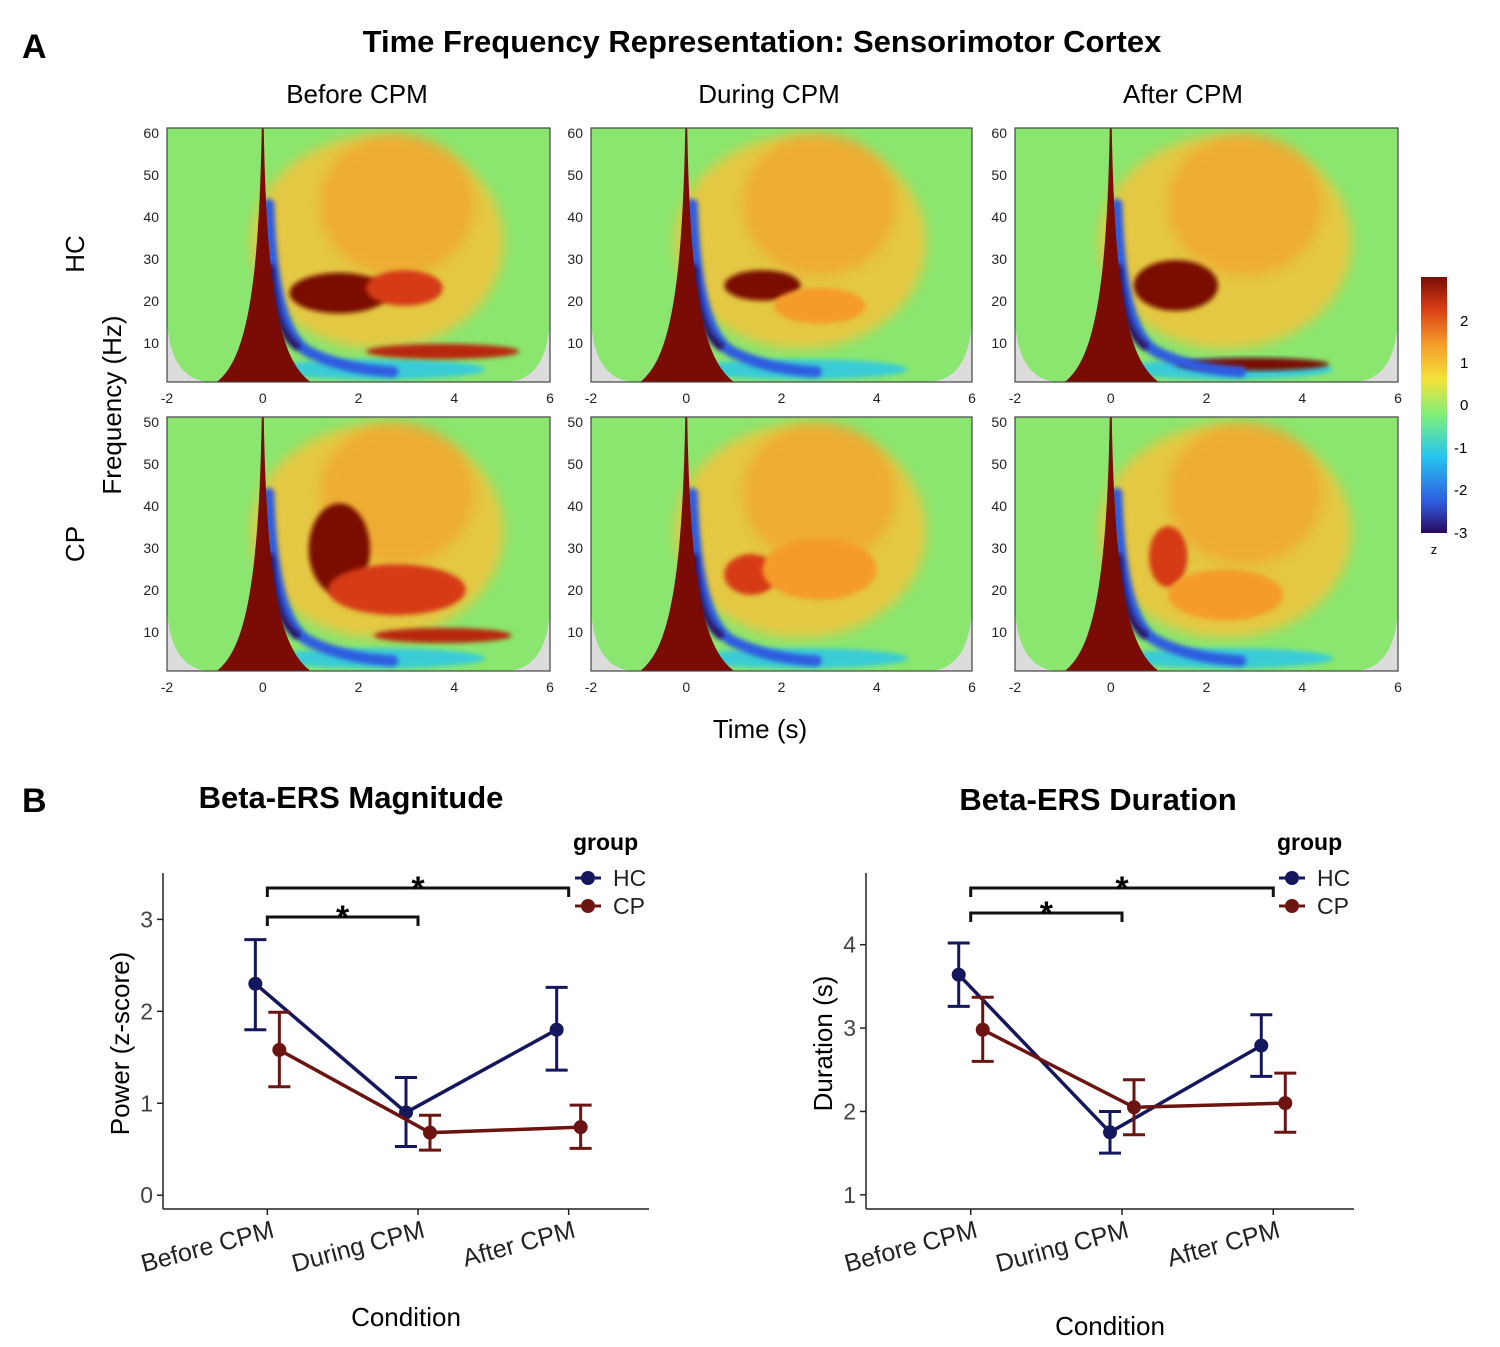 This screenshot has height=1347, width=1500. I want to click on y-axis-label: Duration (s), so click(823, 1044).